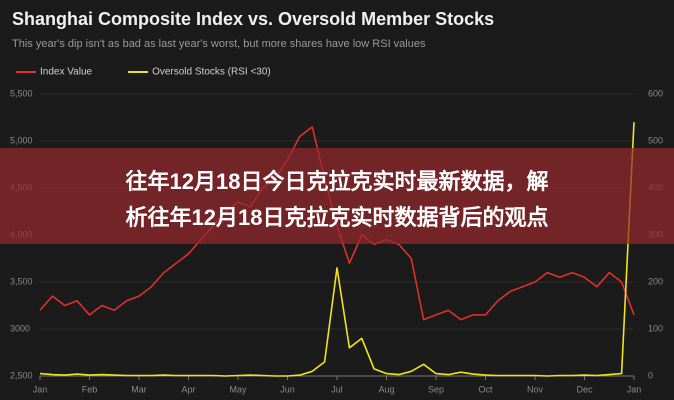 This screenshot has height=400, width=674. I want to click on y2-tick-label: 0, so click(650, 375).